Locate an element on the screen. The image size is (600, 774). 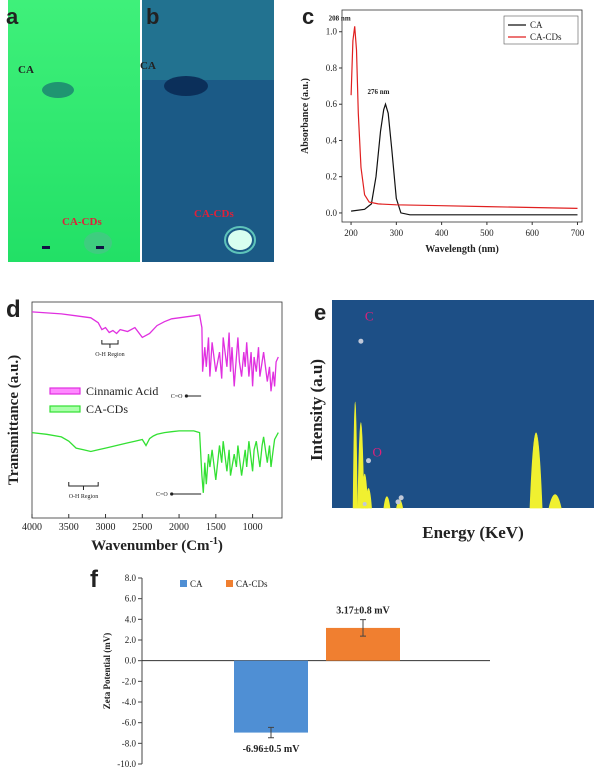
zeta-ytick-label: -2.0 is located at coordinates (129, 681).